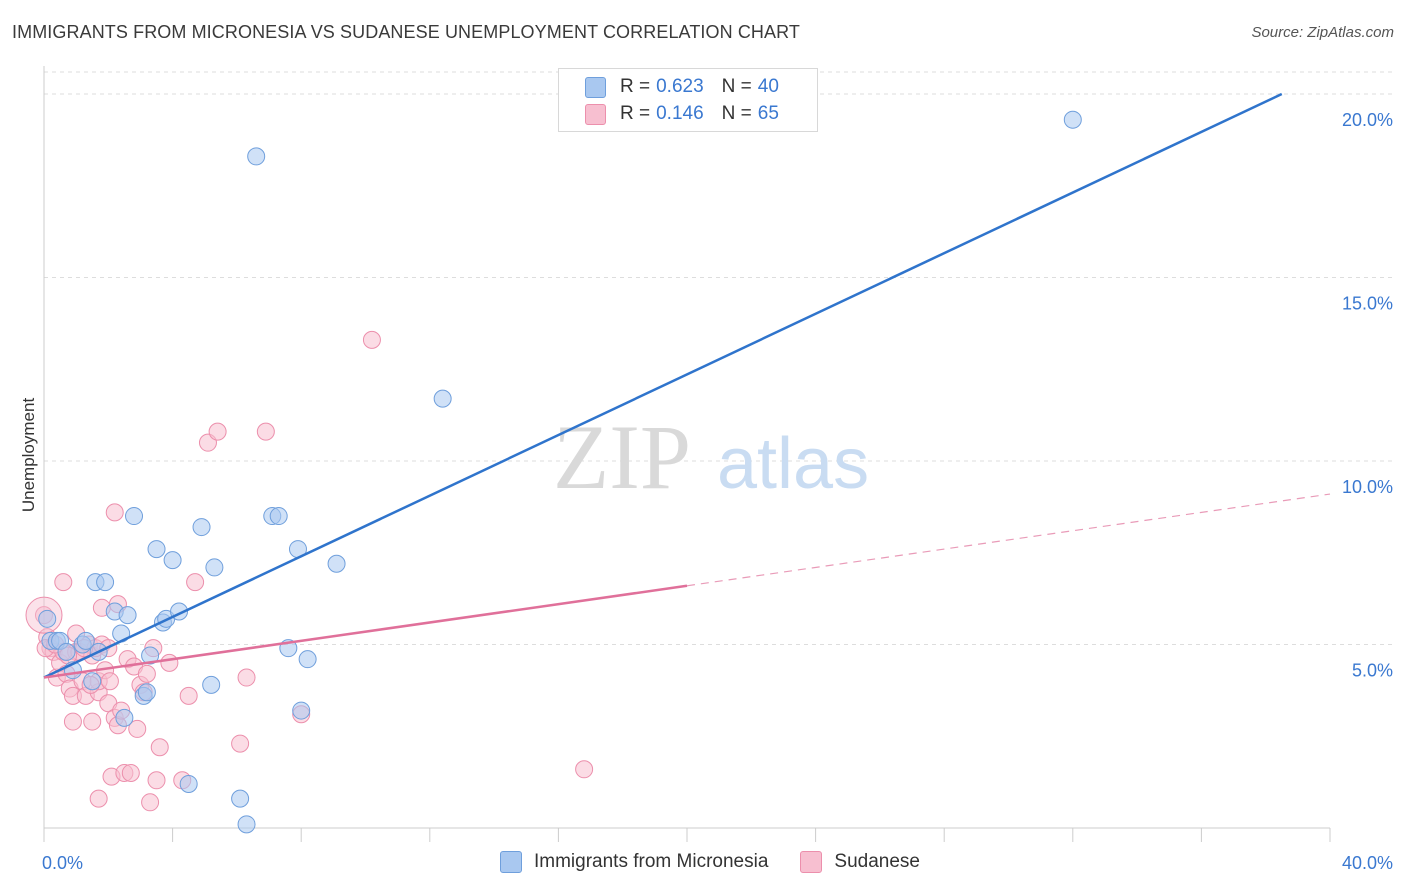  Describe the element at coordinates (651, 861) in the screenshot. I see `series-legend-label: Immigrants from Micronesia` at that location.